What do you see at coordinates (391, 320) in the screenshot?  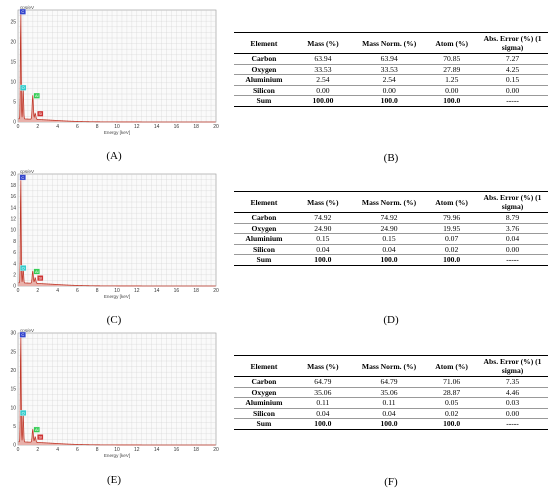 I see `panel-label-d: (D)` at bounding box center [391, 320].